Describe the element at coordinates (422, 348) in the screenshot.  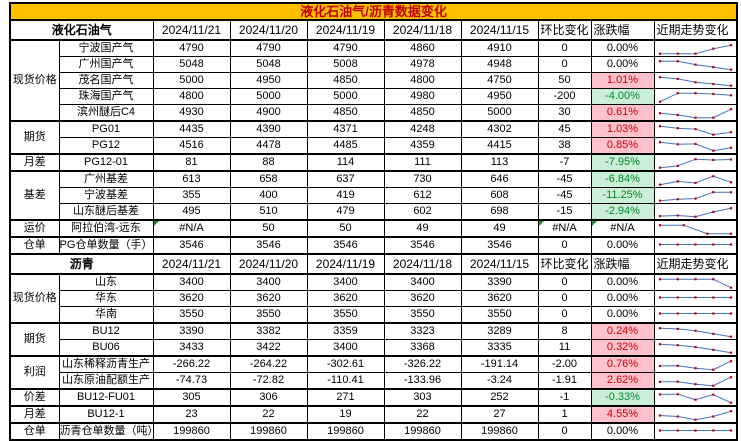
I see `value-cell: 3368` at that location.